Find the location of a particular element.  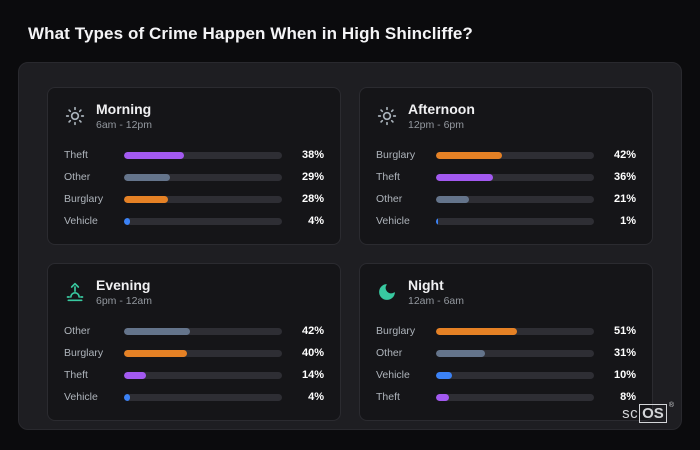

crime-row-other: Other 29% is located at coordinates (194, 177).